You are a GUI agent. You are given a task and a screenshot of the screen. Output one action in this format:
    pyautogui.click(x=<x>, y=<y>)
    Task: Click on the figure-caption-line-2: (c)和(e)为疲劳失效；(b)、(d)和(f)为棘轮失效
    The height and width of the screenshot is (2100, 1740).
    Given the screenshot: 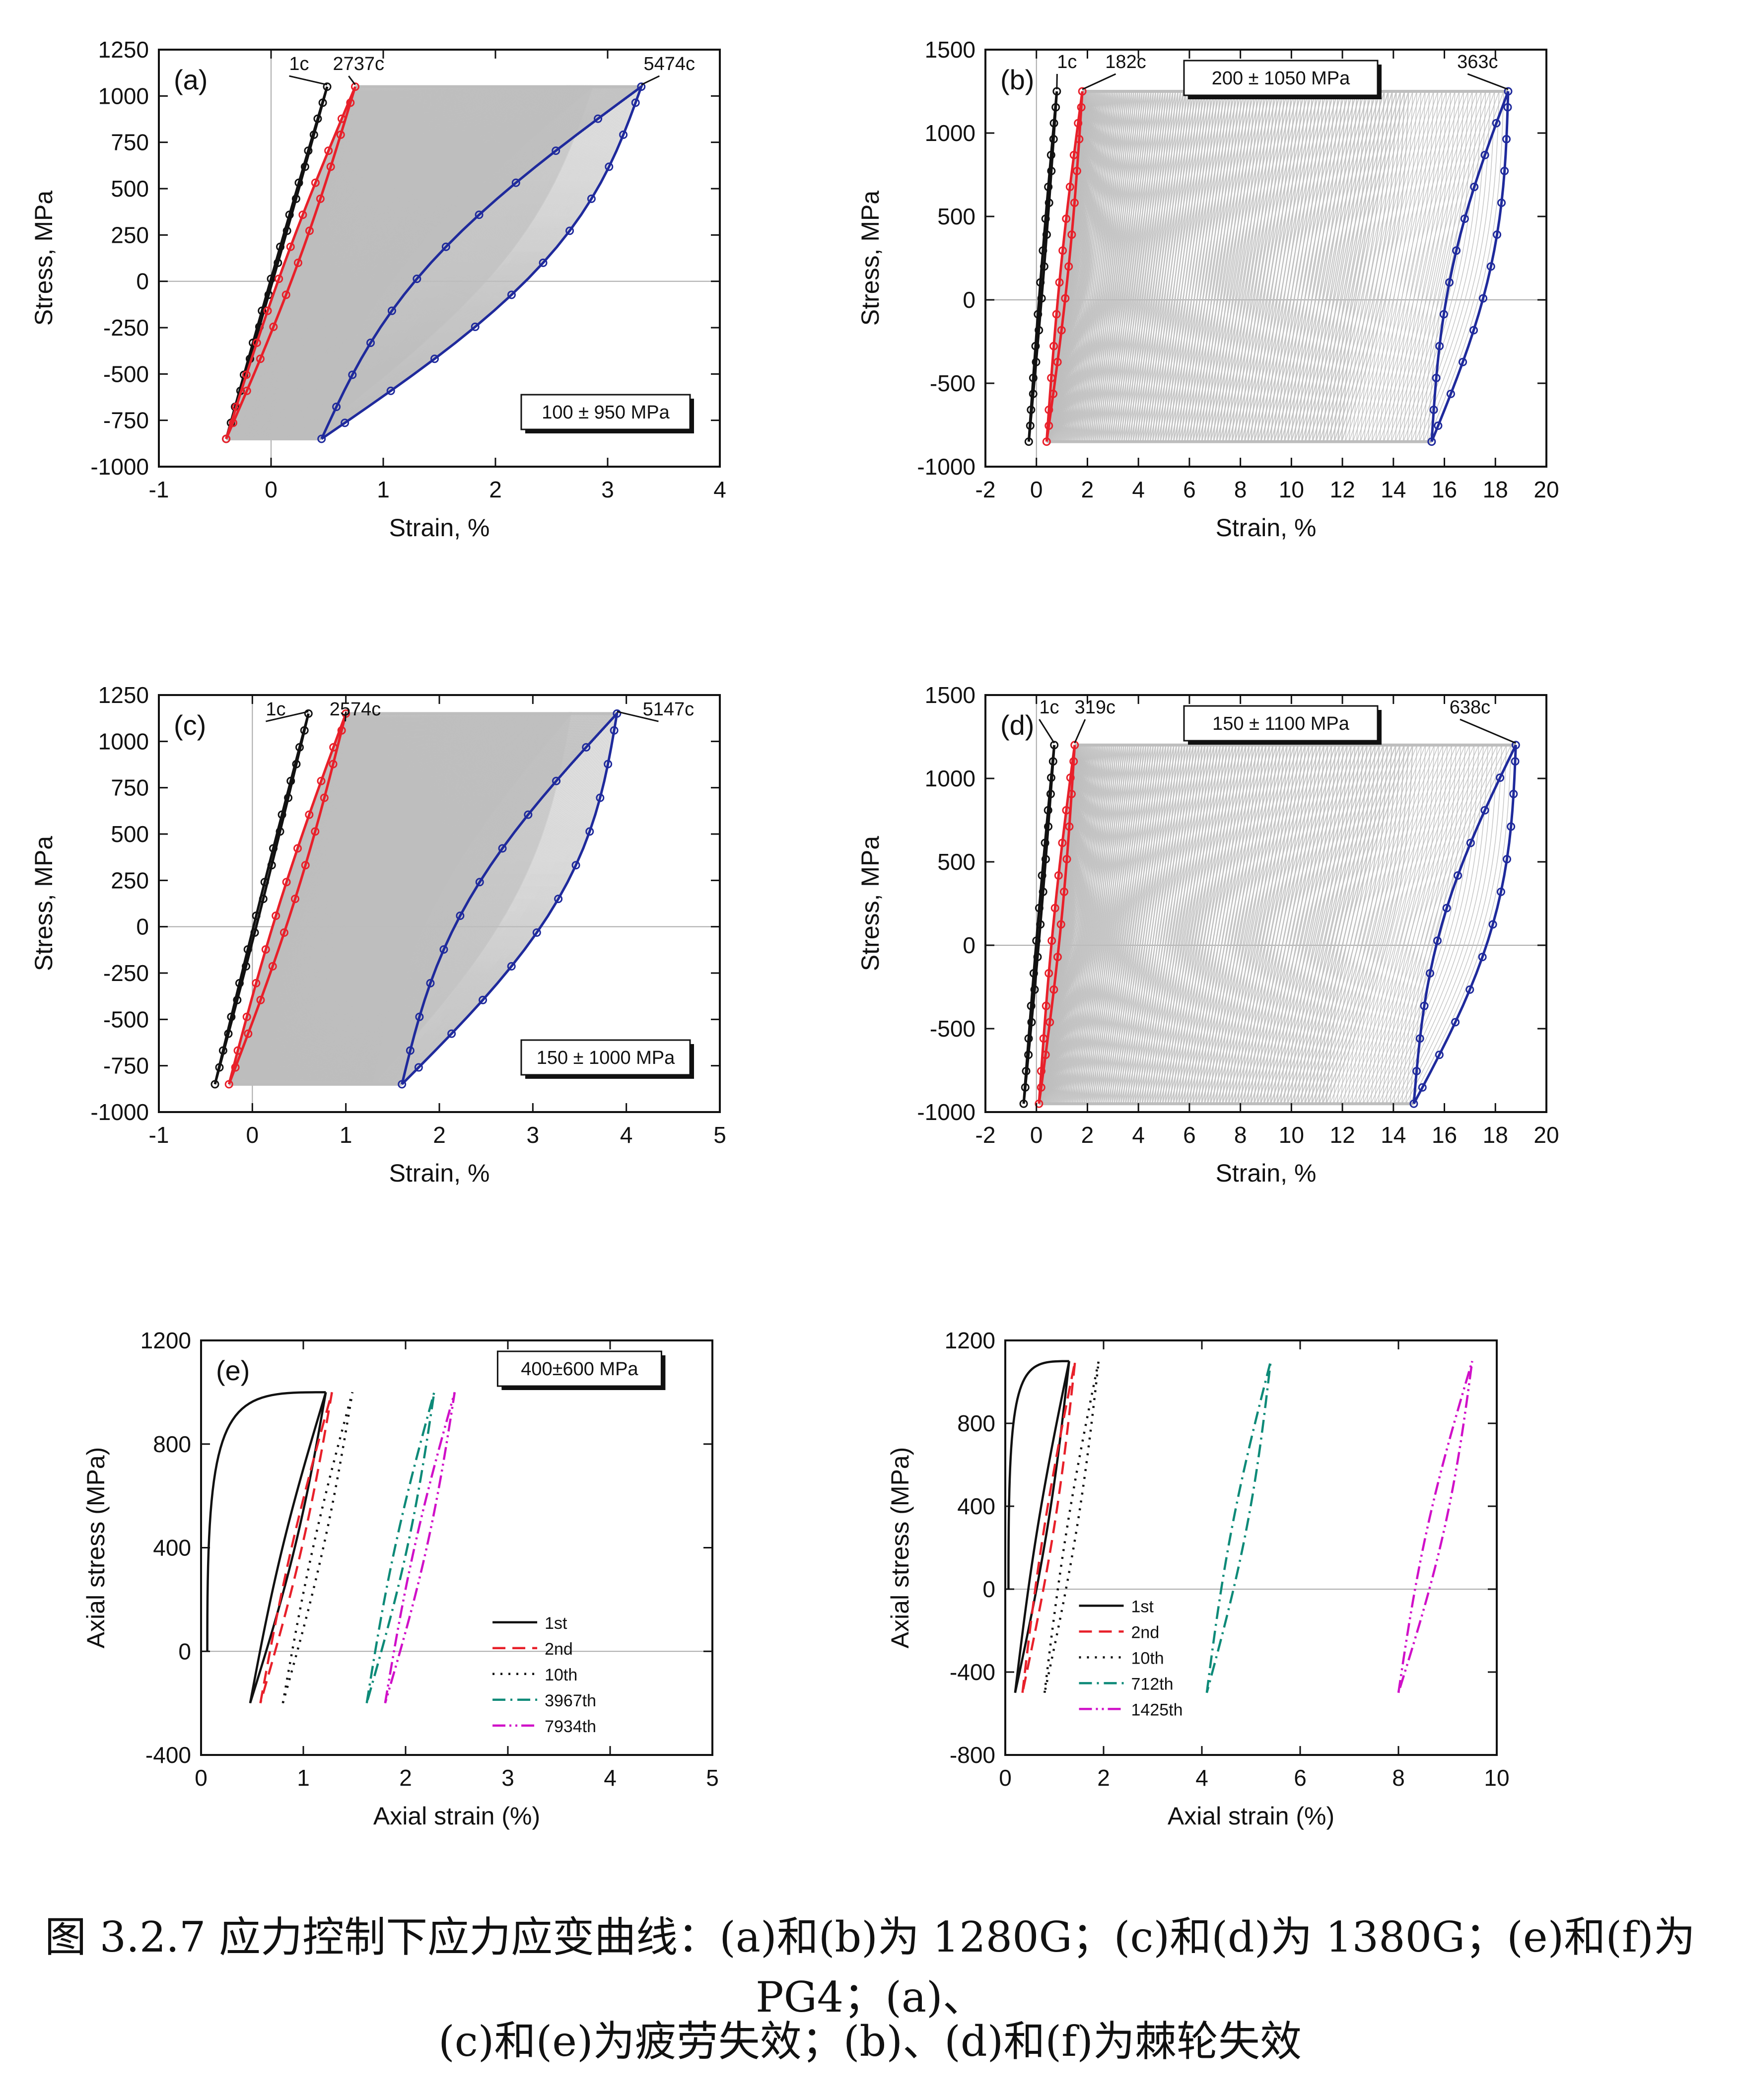 What is the action you would take?
    pyautogui.click(x=870, y=2042)
    